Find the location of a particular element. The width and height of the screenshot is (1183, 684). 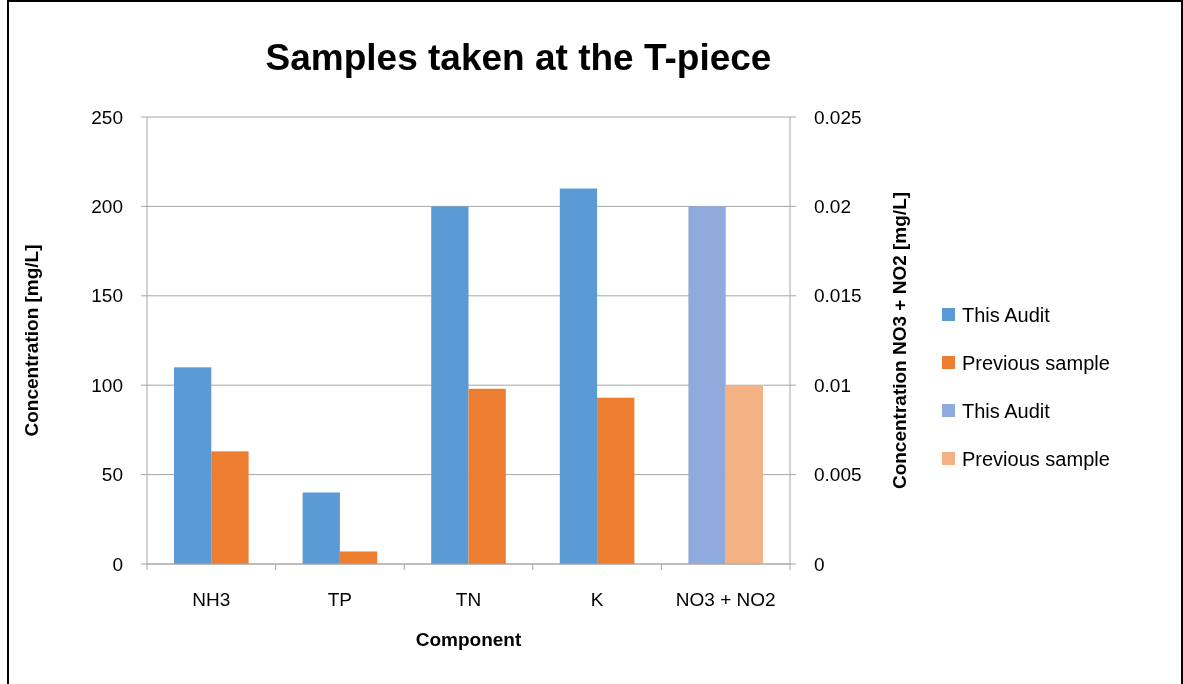

y-tick-label: 100 is located at coordinates (107, 385).